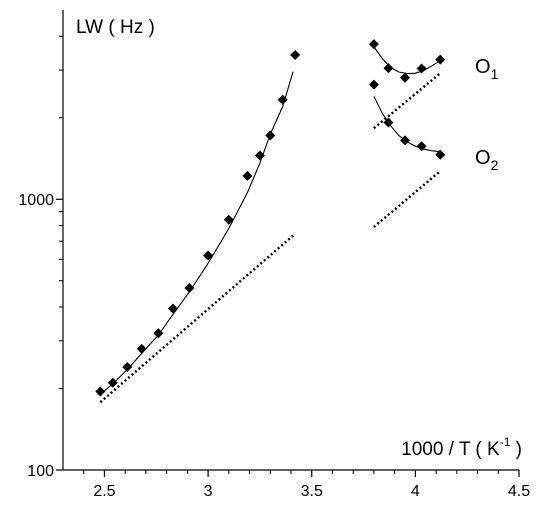 The width and height of the screenshot is (550, 514). I want to click on series-label-o2-main: O, so click(483, 158).